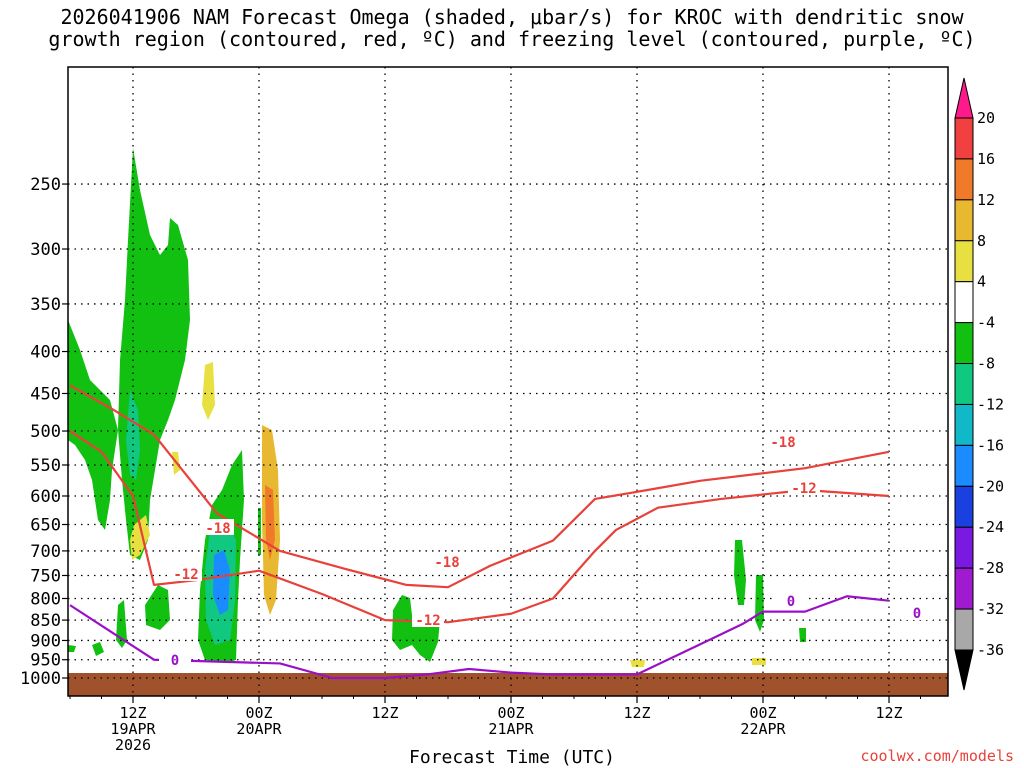  I want to click on y-tick-label: 300, so click(45, 250).